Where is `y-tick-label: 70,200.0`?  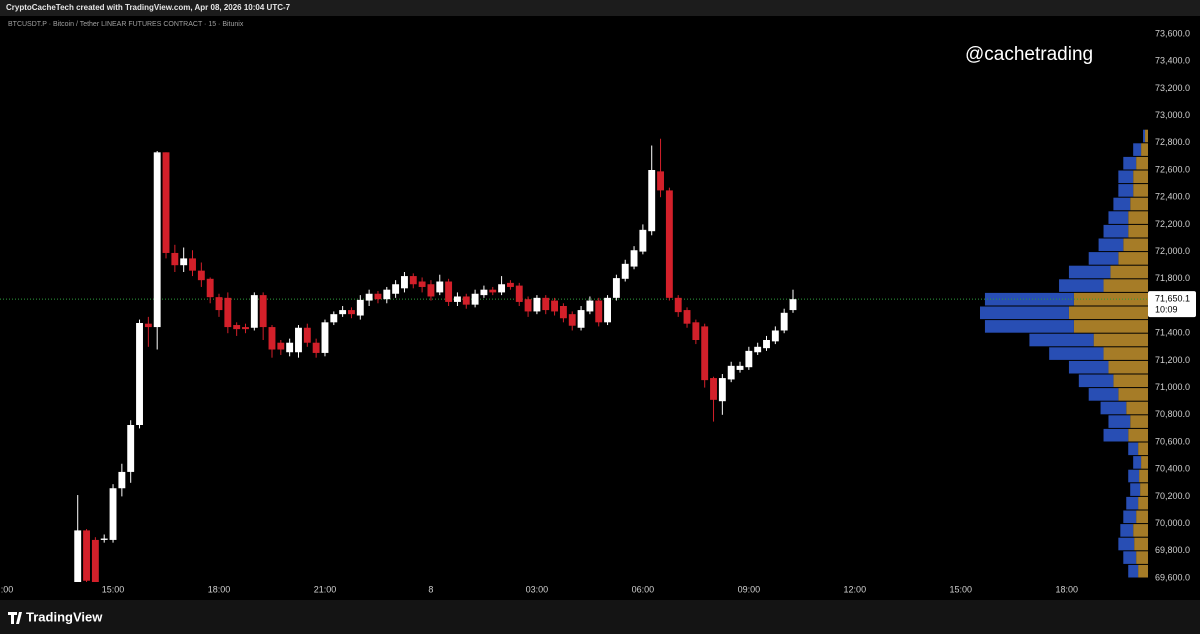
y-tick-label: 70,200.0 is located at coordinates (1172, 496).